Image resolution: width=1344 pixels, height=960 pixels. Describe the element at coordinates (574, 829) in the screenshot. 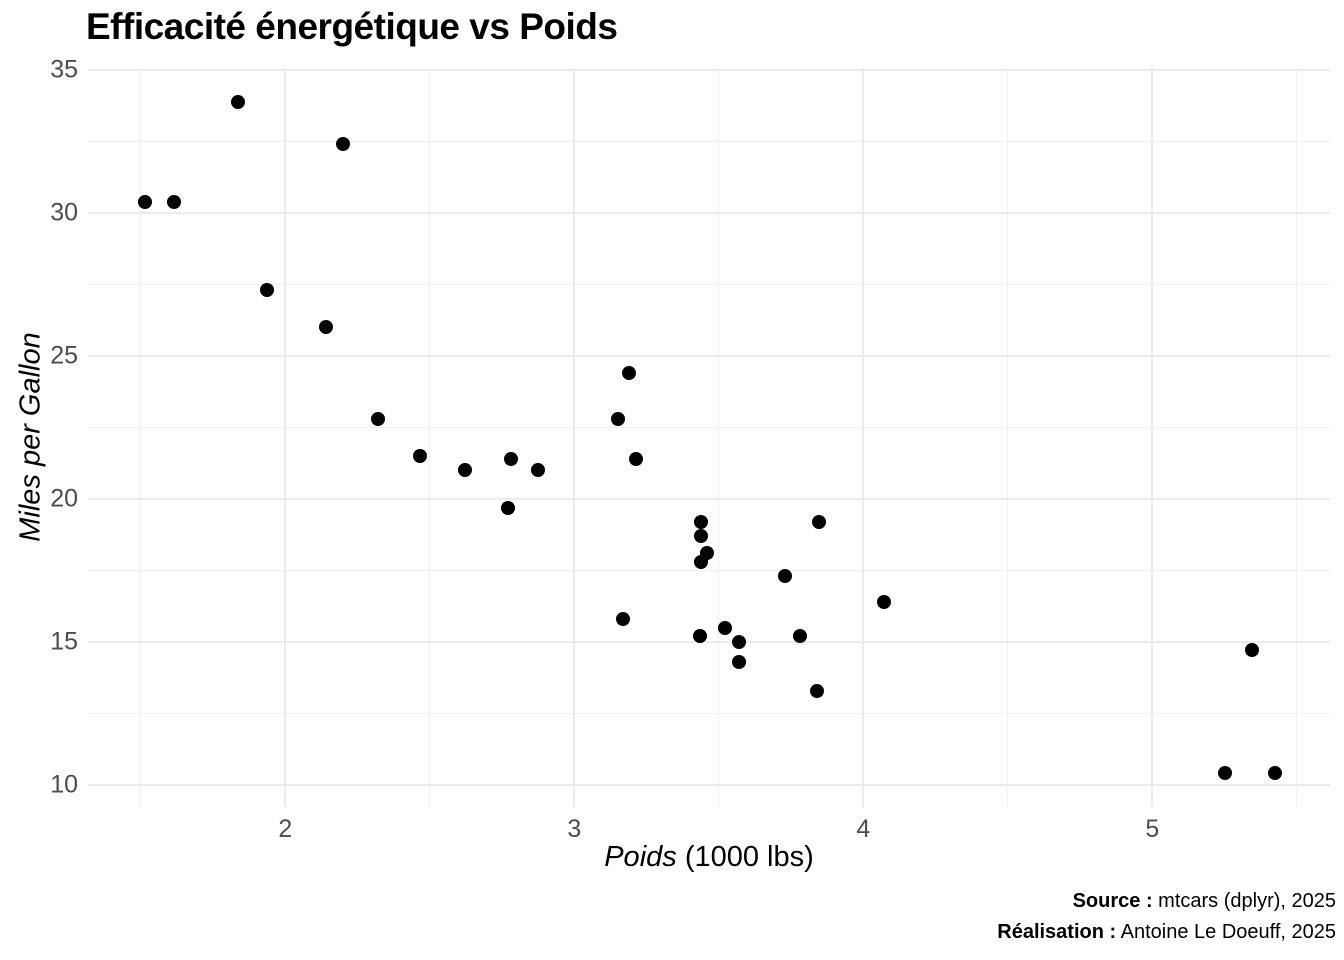

I see `x-axis-tick-label: 3` at that location.